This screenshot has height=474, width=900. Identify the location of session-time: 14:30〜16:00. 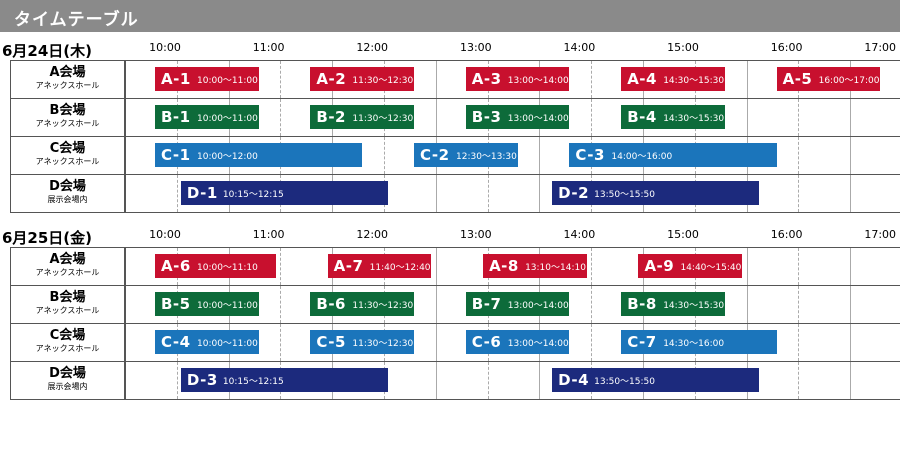
(694, 344).